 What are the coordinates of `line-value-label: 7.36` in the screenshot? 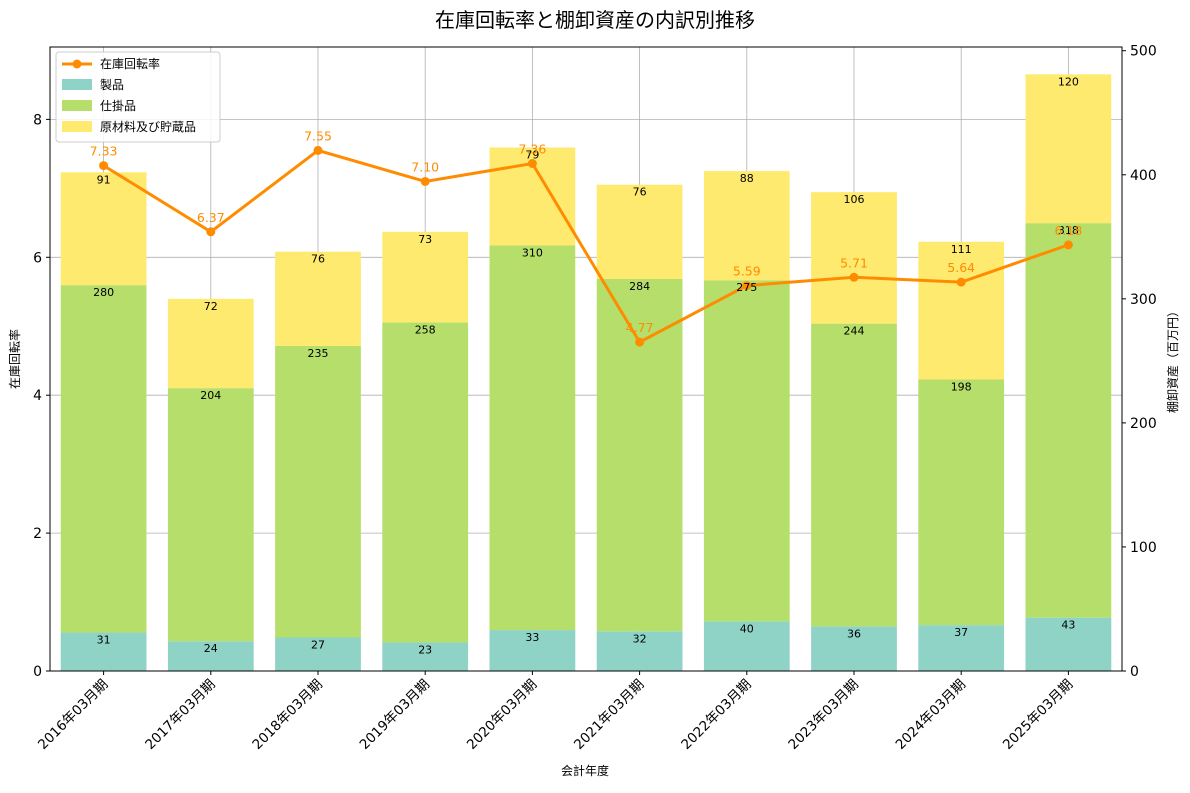 It's located at (532, 149).